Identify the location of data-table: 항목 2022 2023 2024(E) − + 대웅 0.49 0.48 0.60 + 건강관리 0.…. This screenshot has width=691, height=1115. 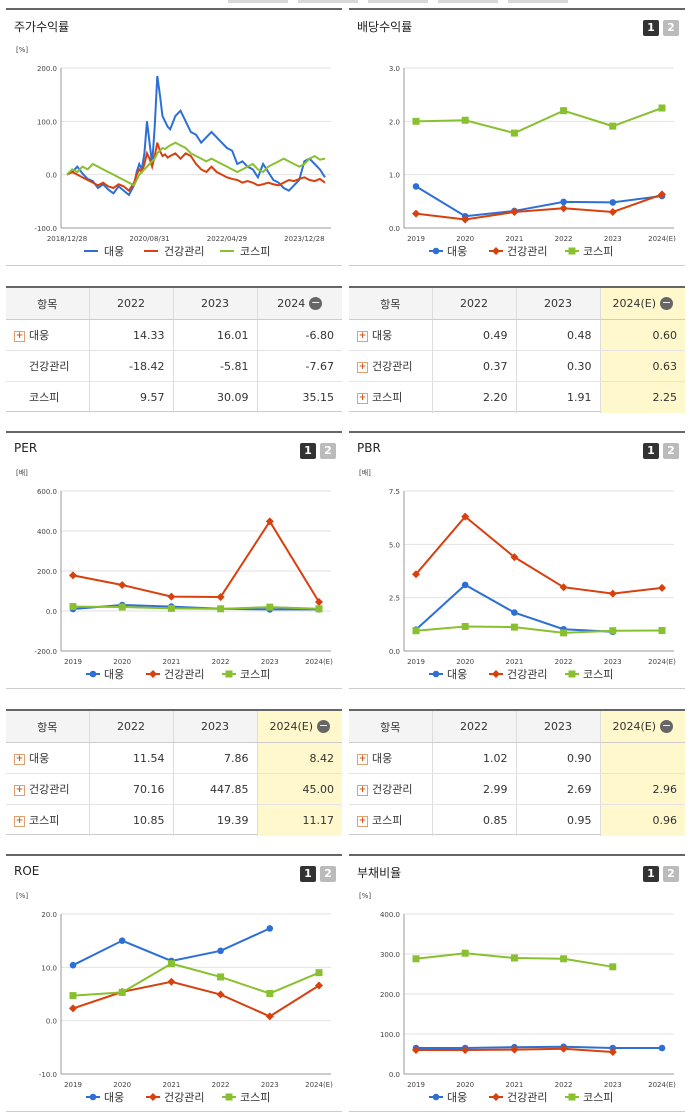
(517, 350).